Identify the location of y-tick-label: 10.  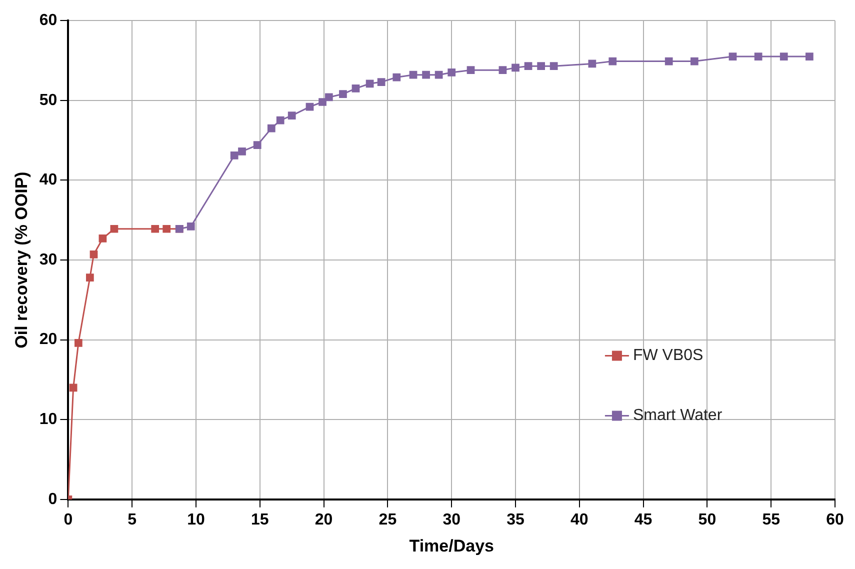
(48, 419).